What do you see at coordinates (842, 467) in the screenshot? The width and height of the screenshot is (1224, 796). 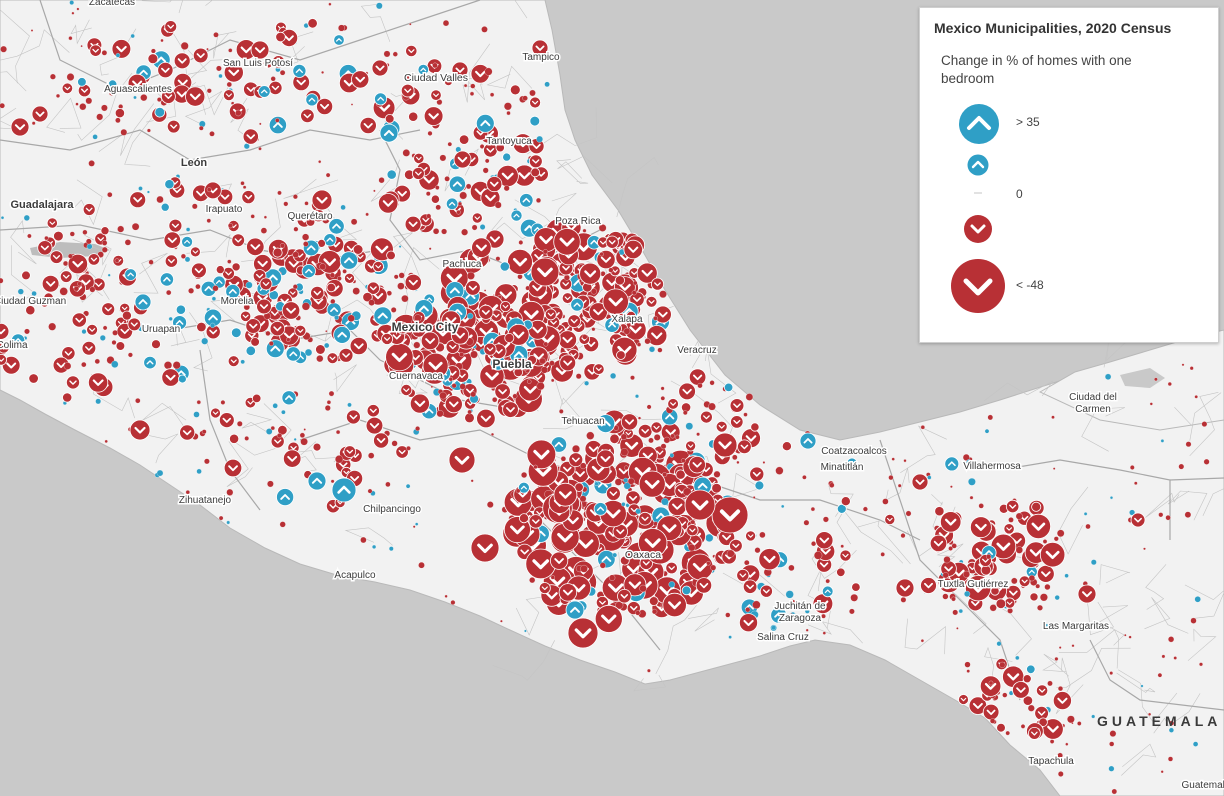 I see `city-label-minatitl-n: Minatitlán` at bounding box center [842, 467].